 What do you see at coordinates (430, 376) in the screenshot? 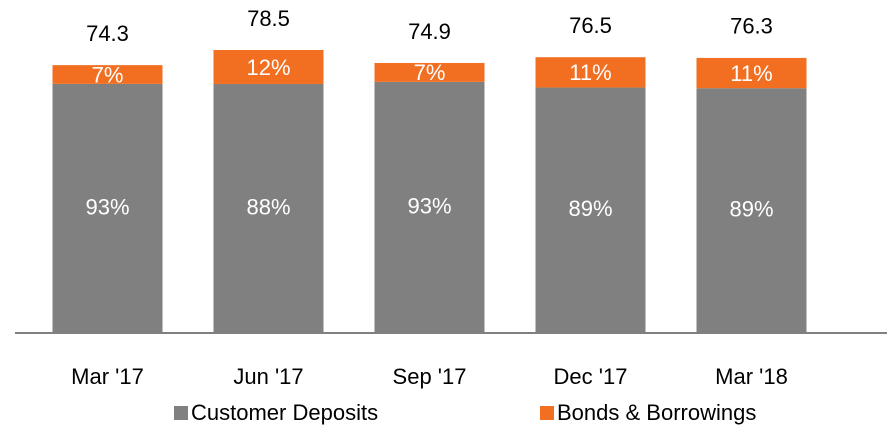
I see `x-tick-label: Sep '17` at bounding box center [430, 376].